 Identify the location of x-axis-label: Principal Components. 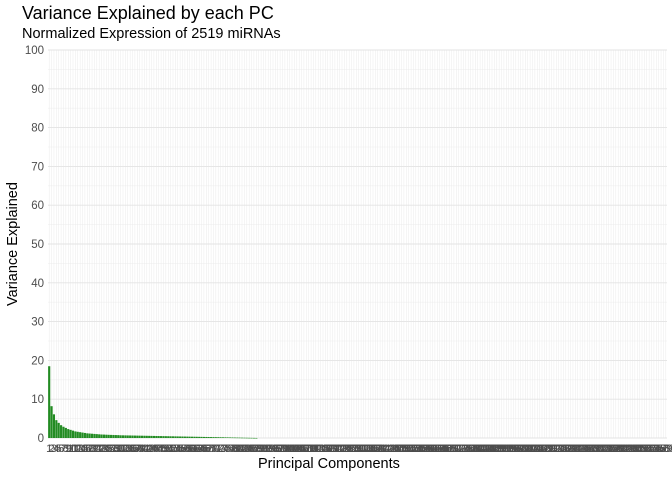
(329, 464).